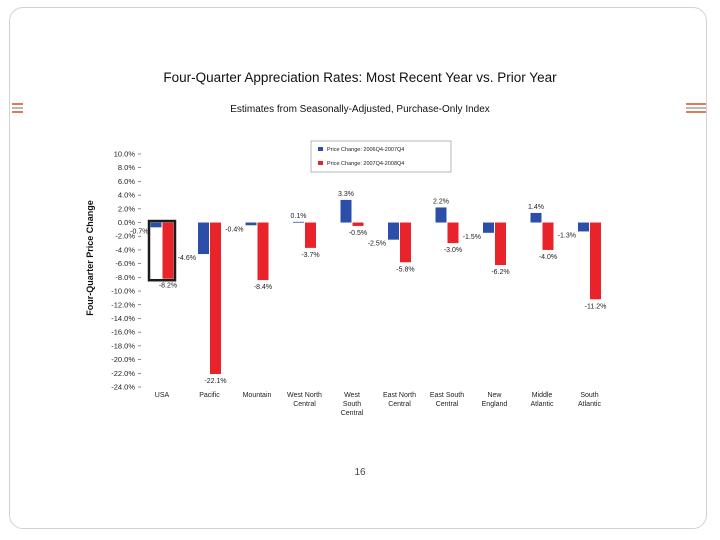 The width and height of the screenshot is (720, 540). Describe the element at coordinates (548, 257) in the screenshot. I see `data-label: -4.0%` at that location.